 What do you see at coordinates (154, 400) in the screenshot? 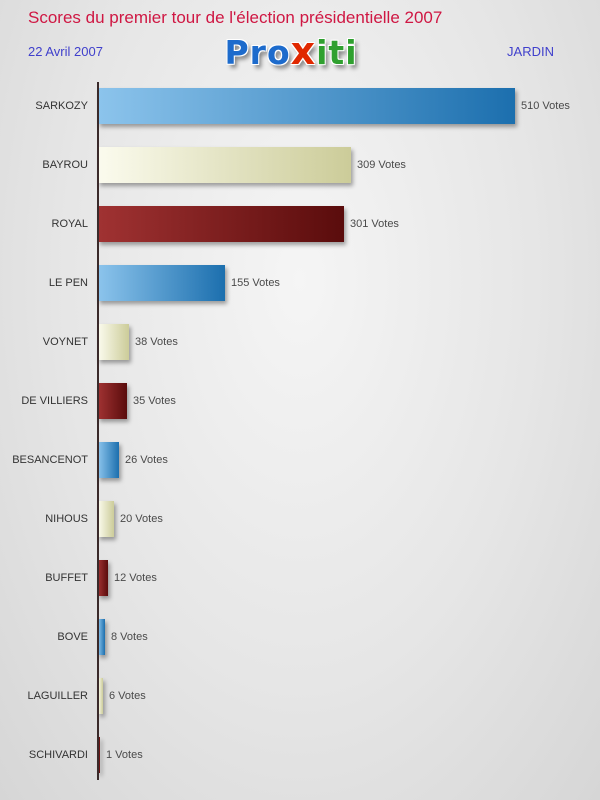
I see `value-label: 35 Votes` at bounding box center [154, 400].